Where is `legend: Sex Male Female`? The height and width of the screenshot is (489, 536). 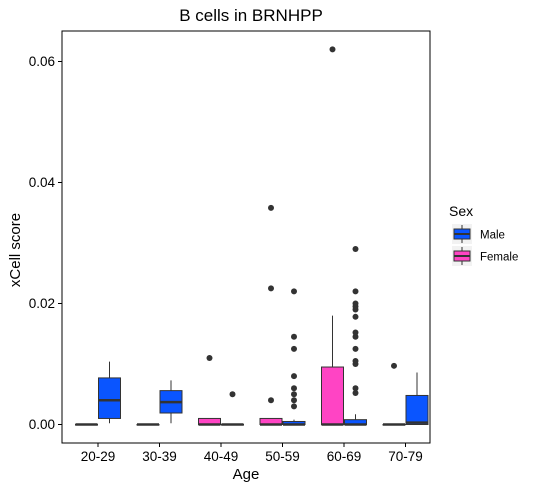 legend: Sex Male Female is located at coordinates (483, 234).